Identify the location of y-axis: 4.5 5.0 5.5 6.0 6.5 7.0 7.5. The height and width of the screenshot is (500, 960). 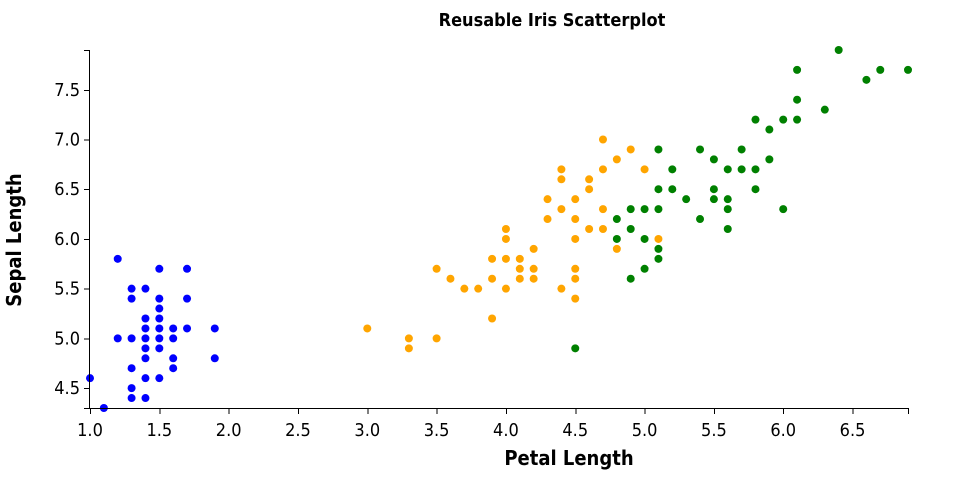
(72, 229).